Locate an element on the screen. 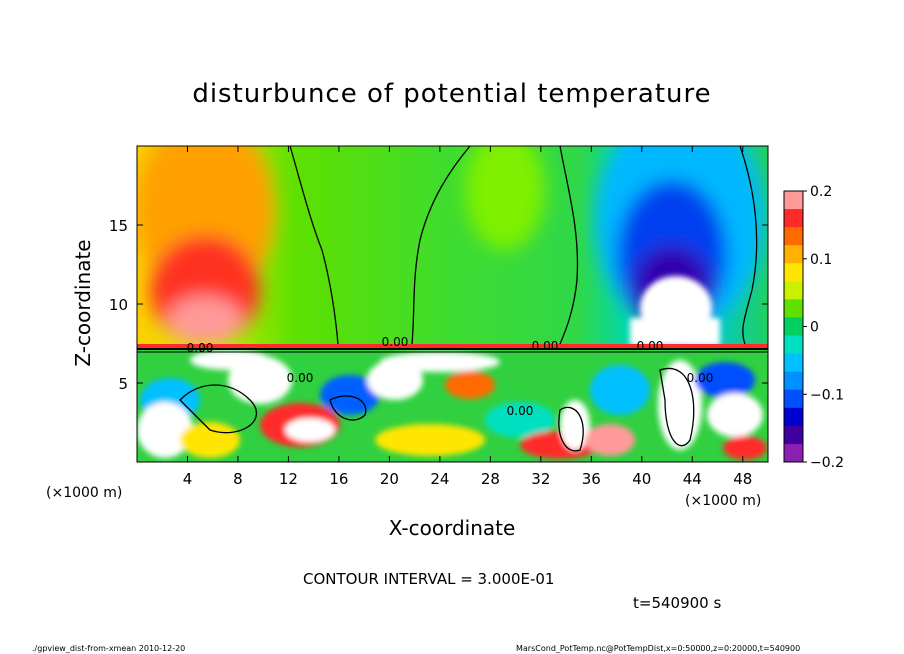 Image resolution: width=904 pixels, height=654 pixels. colorbar-tick-label: −0.2 is located at coordinates (827, 463).